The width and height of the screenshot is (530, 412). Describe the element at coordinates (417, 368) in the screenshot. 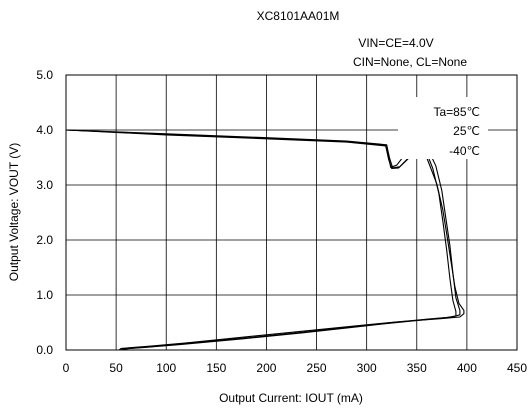

I see `x-tick-label: 350` at that location.